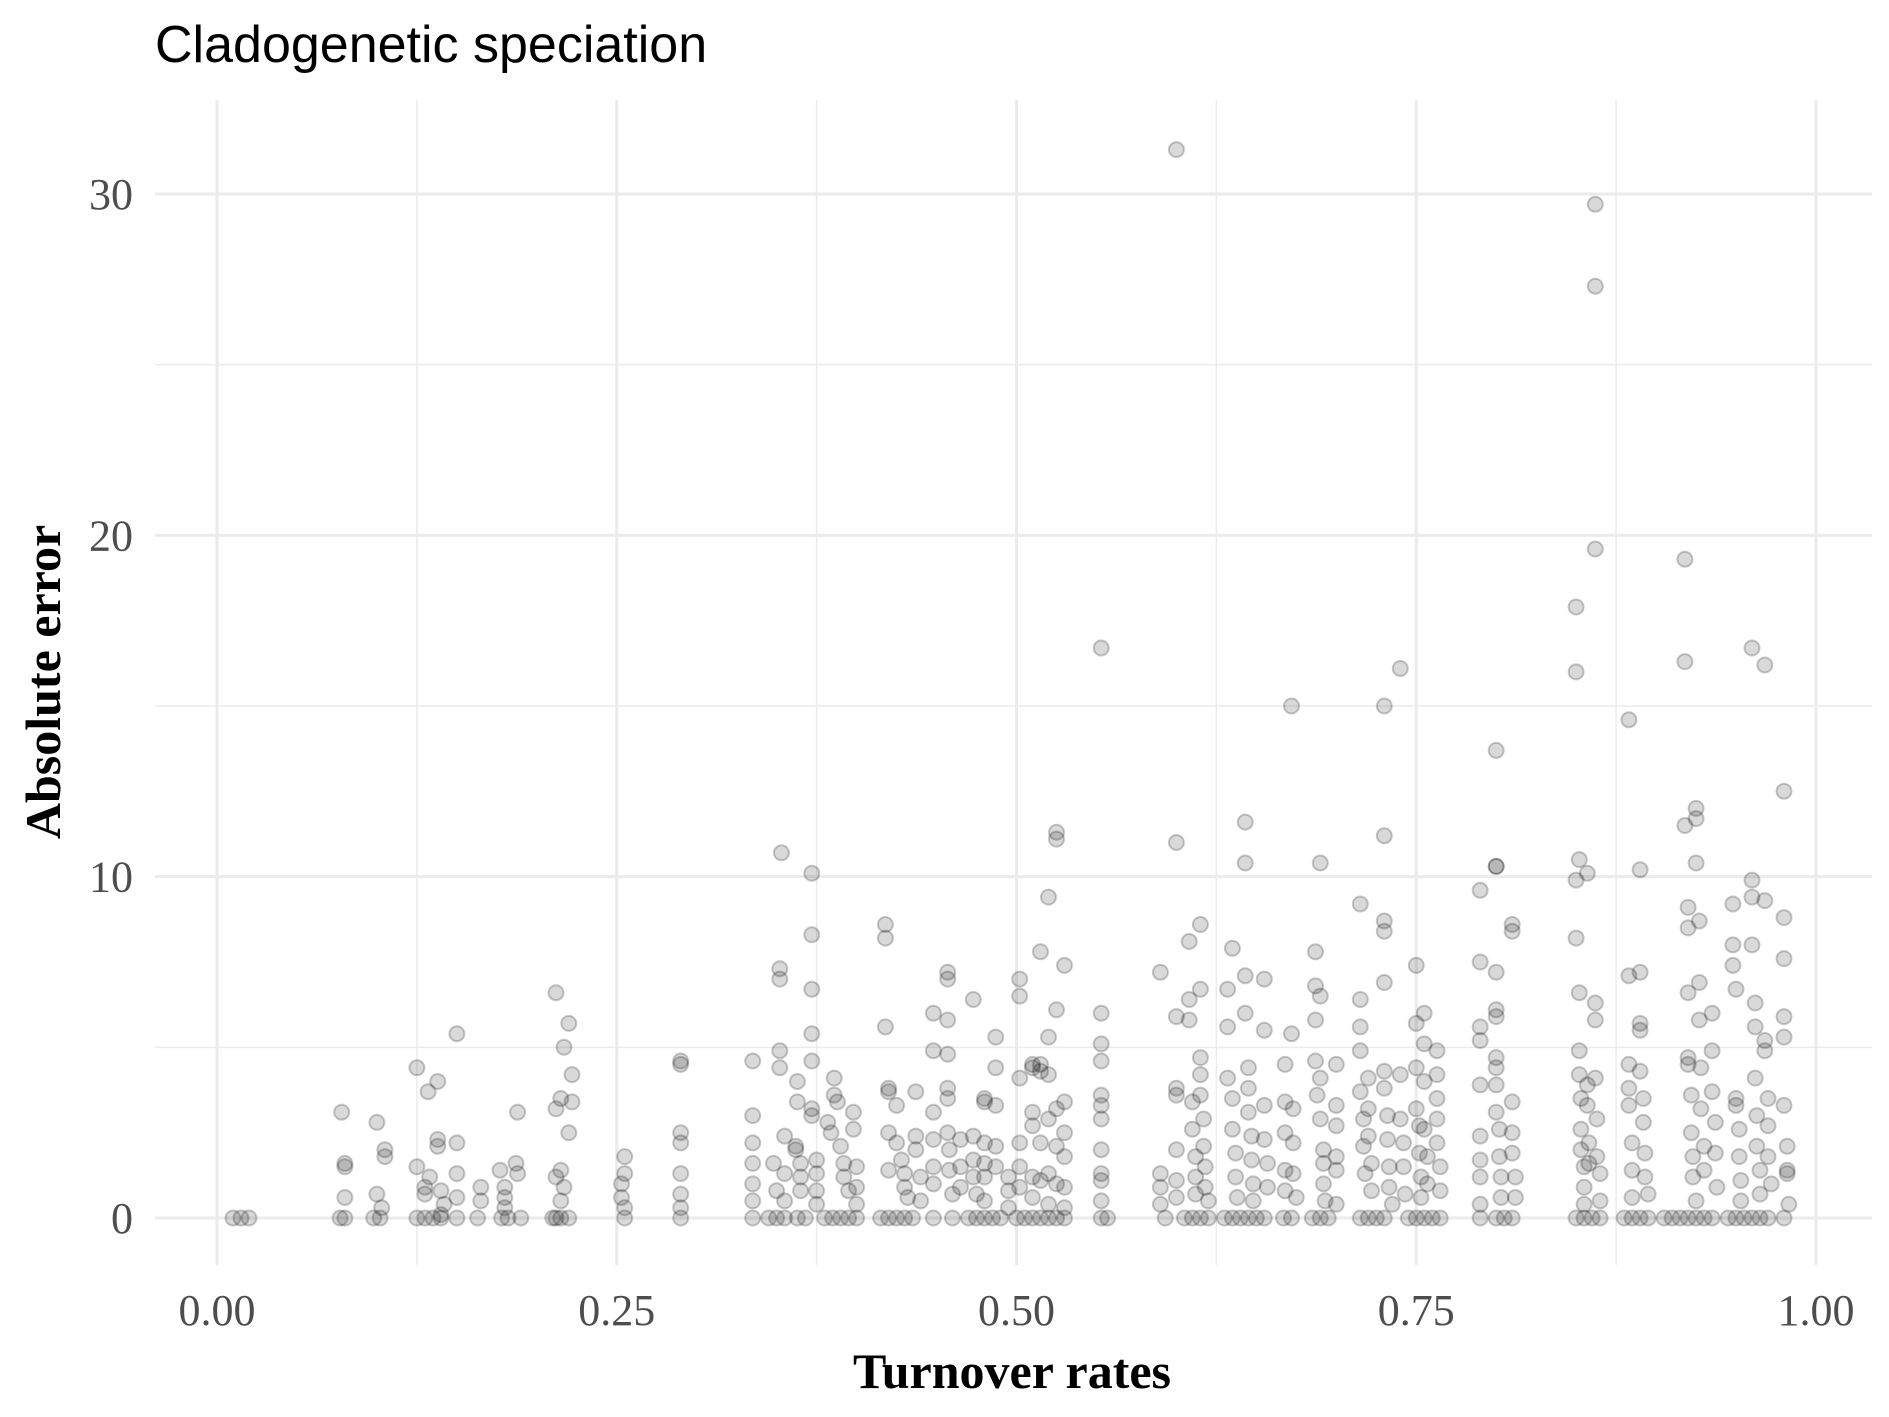  Describe the element at coordinates (122, 1218) in the screenshot. I see `y-tick-label: 0` at that location.